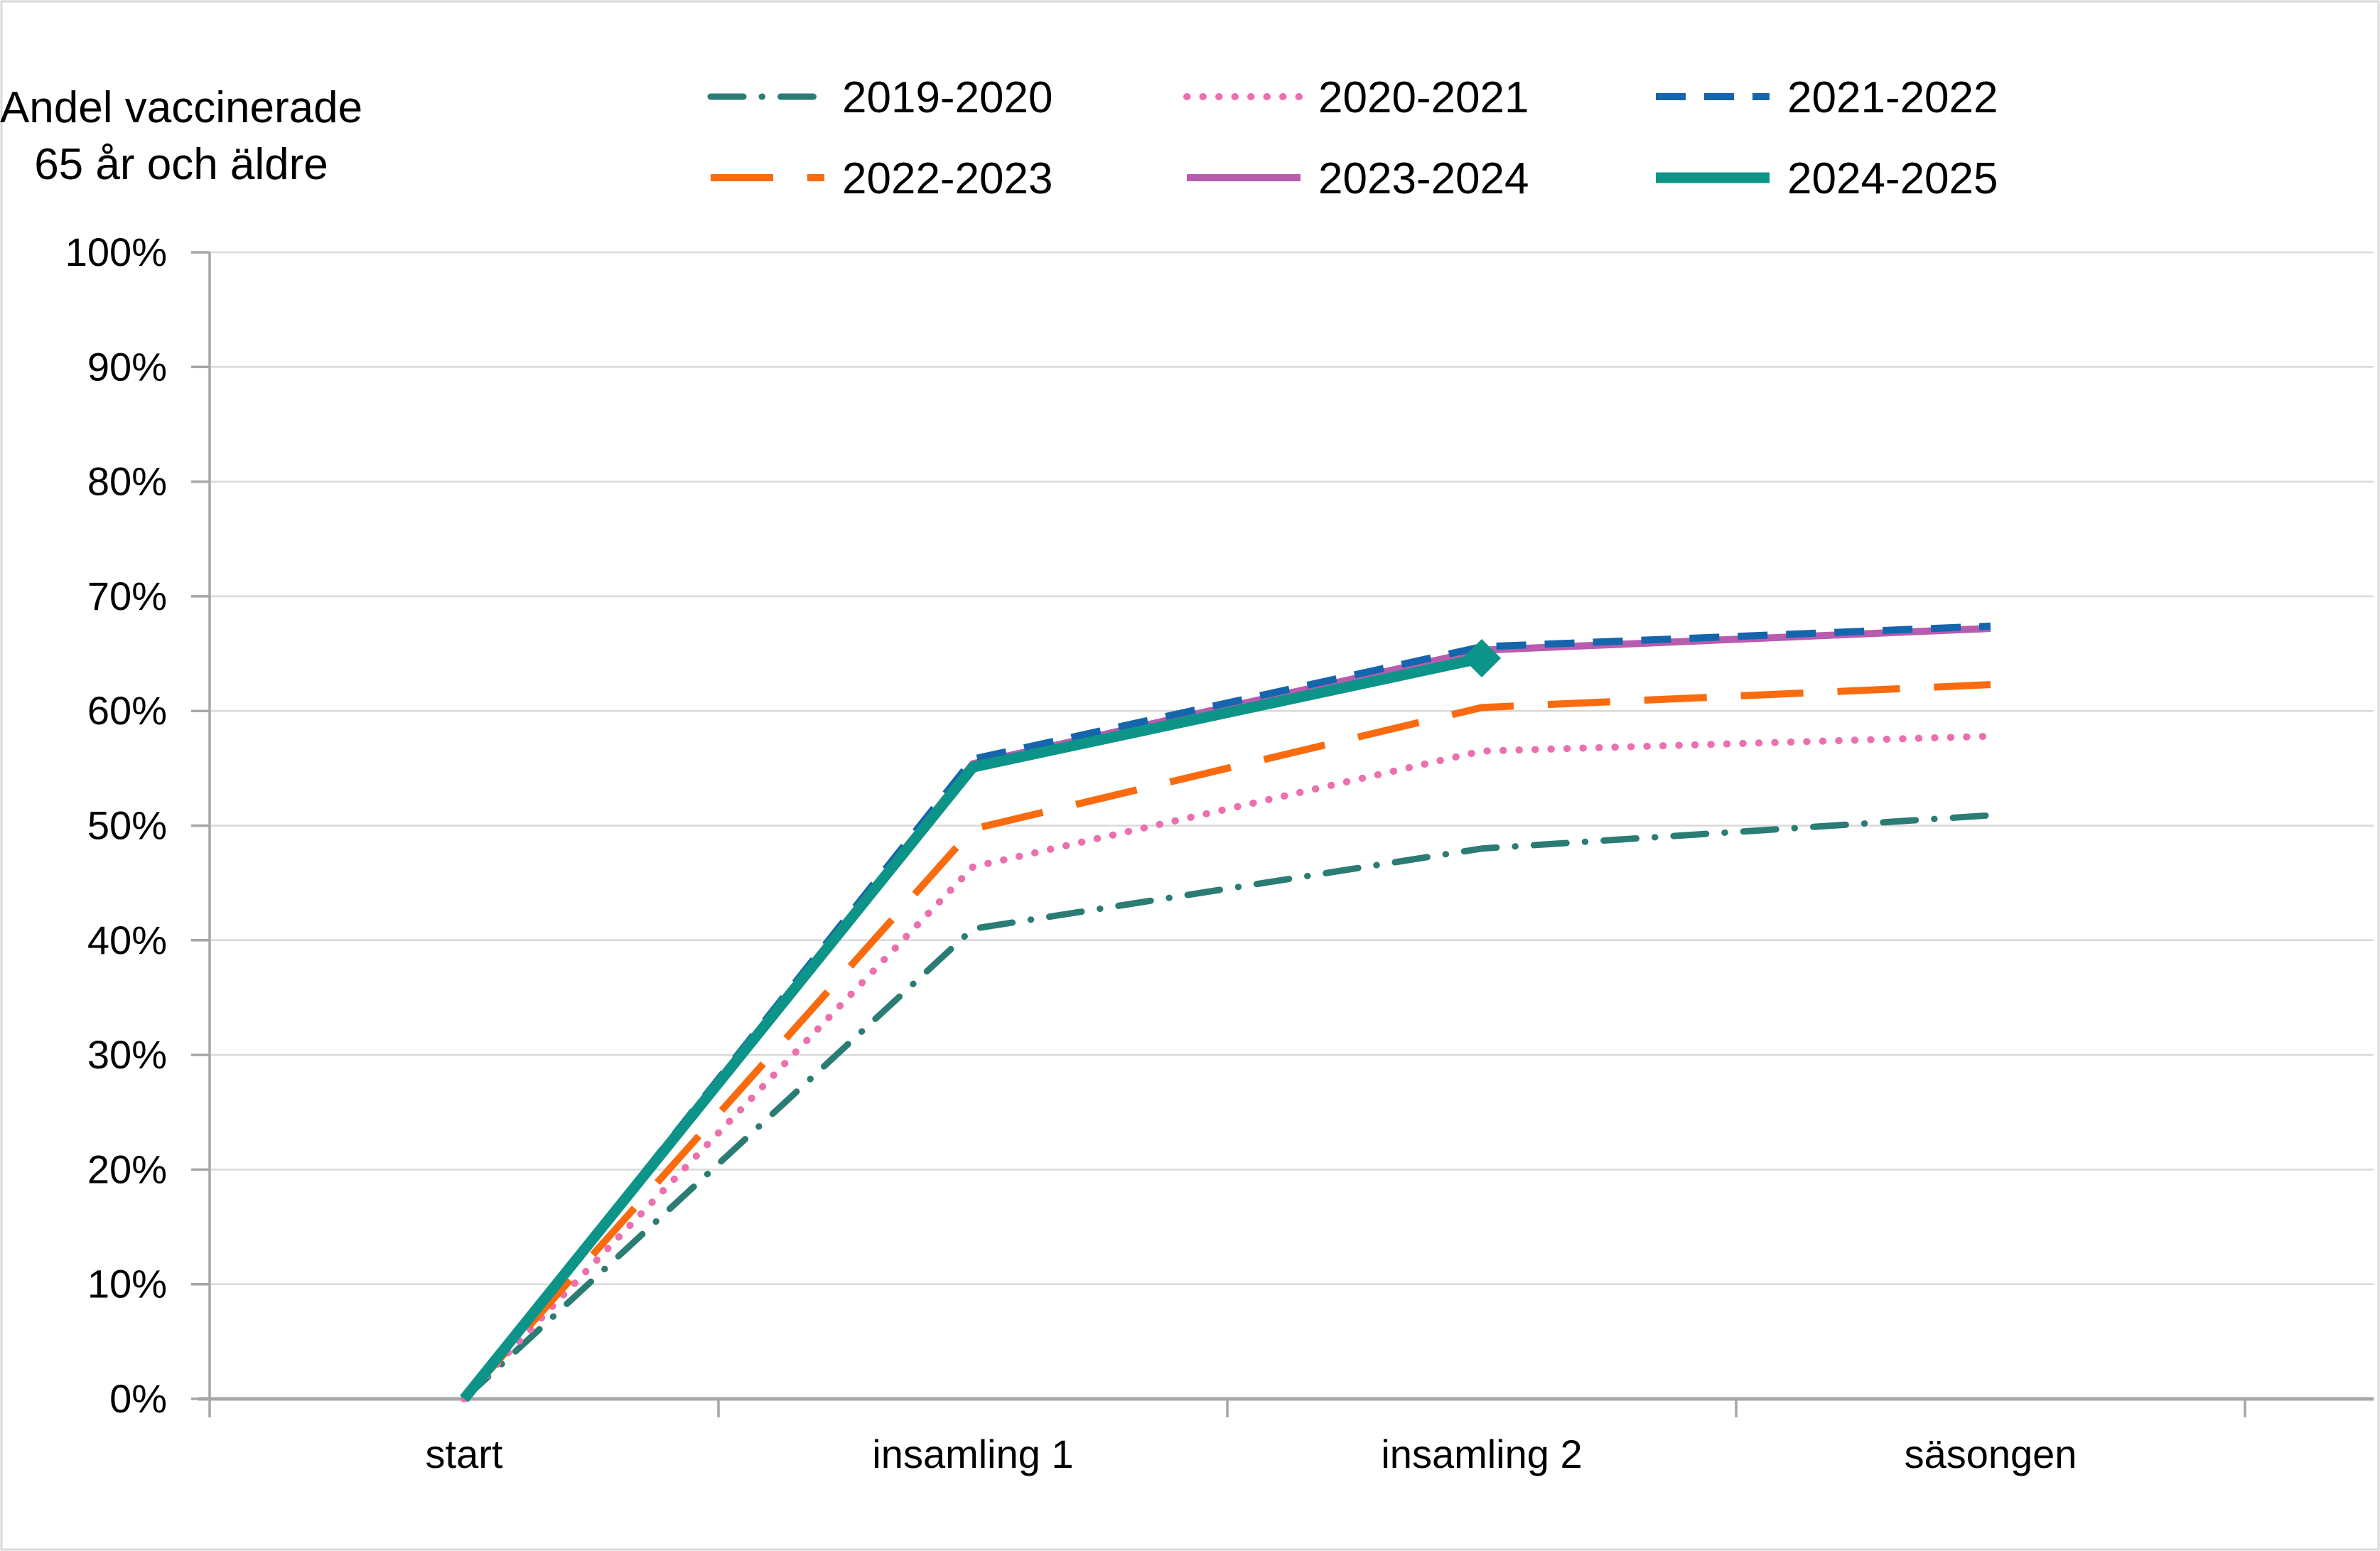  What do you see at coordinates (116, 252) in the screenshot?
I see `y-tick-label: 100%` at bounding box center [116, 252].